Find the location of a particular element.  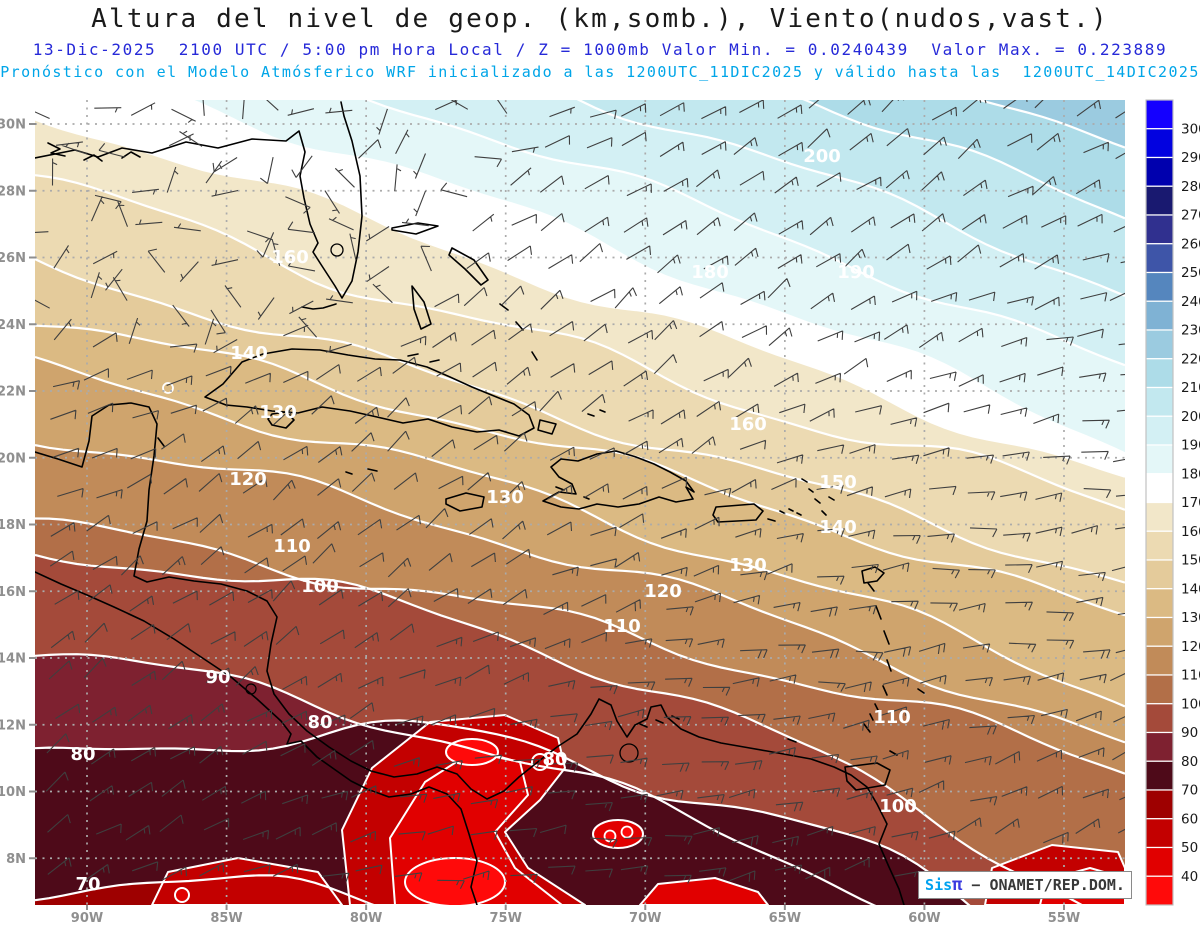

lon-label: 80W is located at coordinates (366, 918).